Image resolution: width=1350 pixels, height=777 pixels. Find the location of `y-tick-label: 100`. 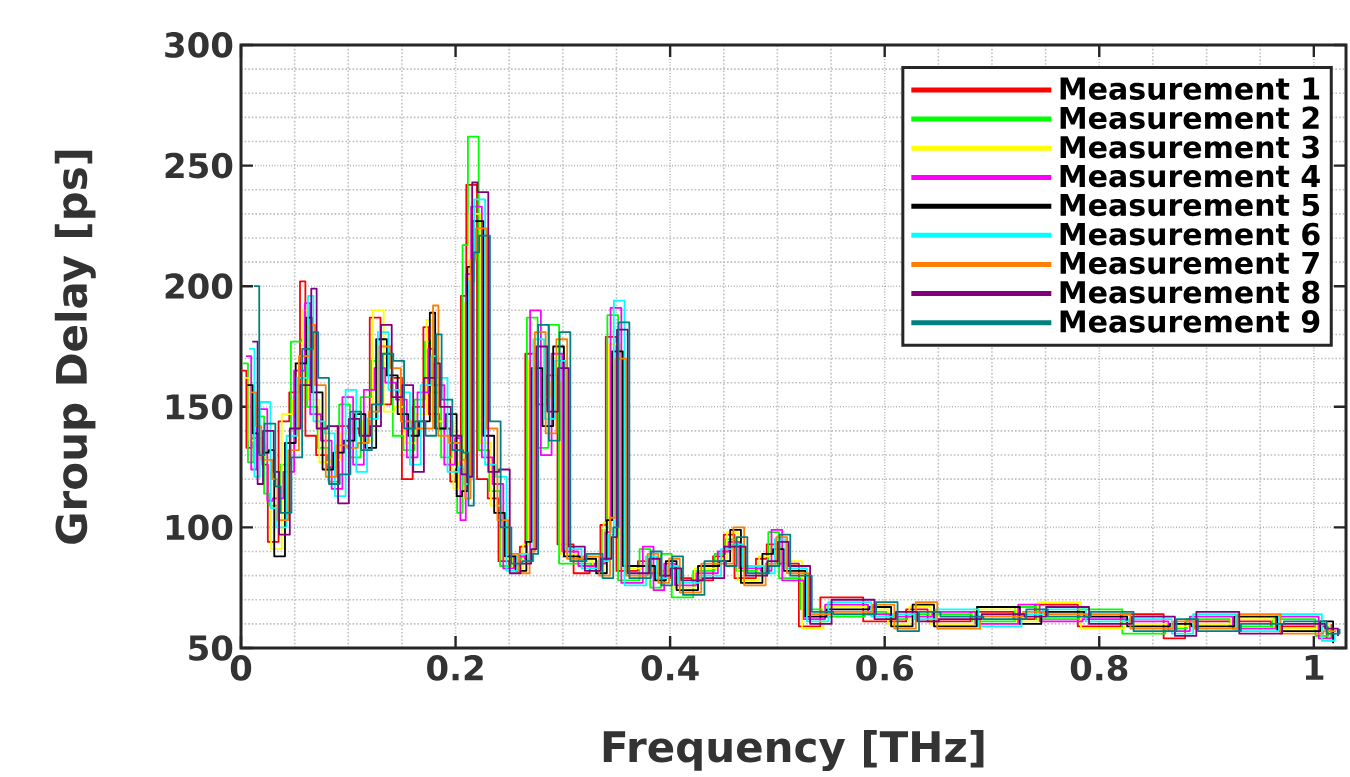

y-tick-label: 100 is located at coordinates (199, 527).